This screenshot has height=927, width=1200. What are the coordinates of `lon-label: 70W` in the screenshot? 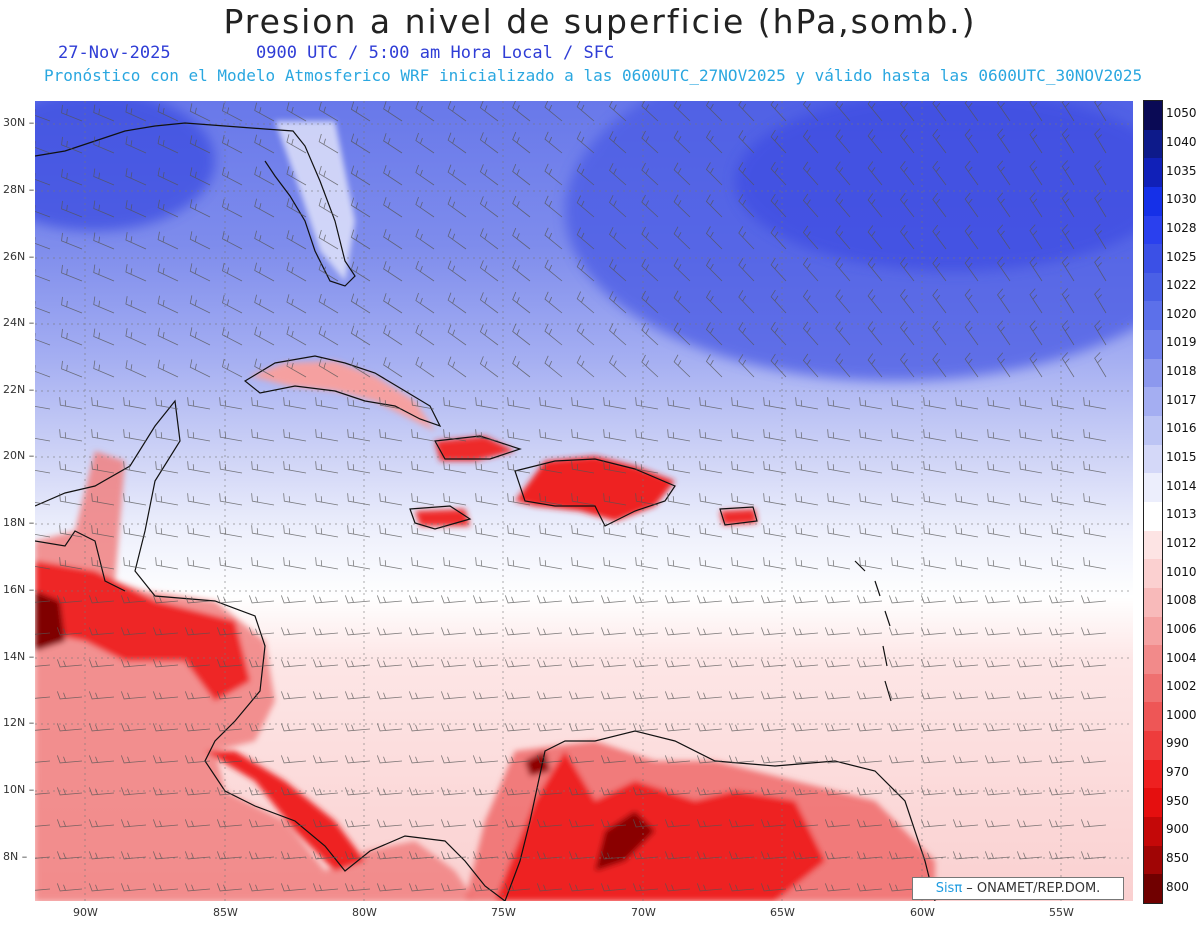 It's located at (643, 912).